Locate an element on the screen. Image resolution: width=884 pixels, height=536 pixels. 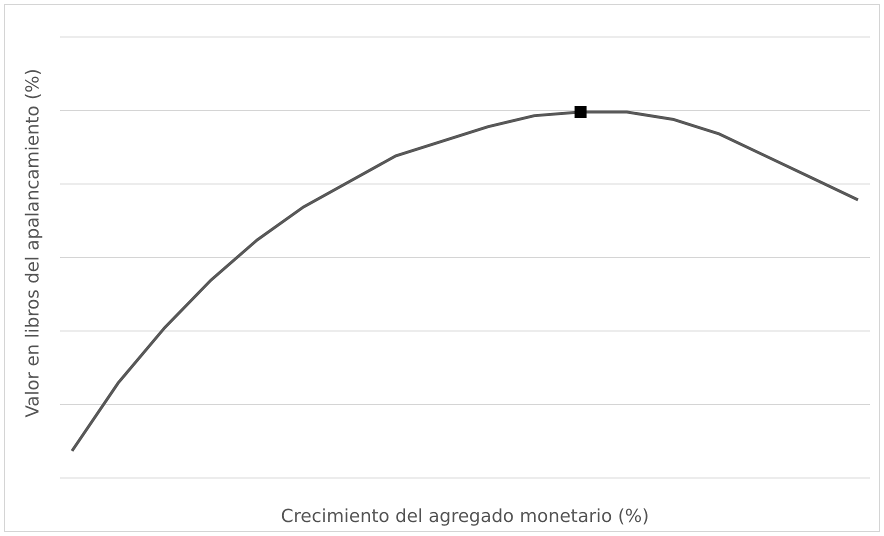
x-axis-title: Crecimiento del agregado monetario (%) is located at coordinates (465, 516).